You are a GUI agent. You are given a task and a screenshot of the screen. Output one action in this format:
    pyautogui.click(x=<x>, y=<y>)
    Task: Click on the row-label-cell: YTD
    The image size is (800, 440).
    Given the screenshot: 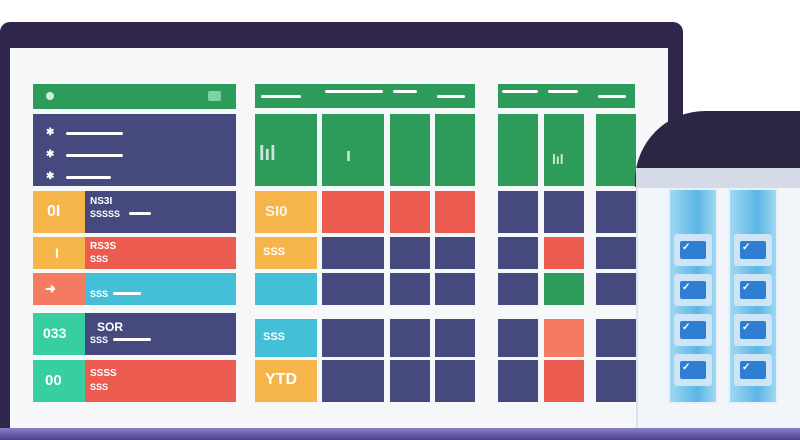 What is the action you would take?
    pyautogui.click(x=286, y=381)
    